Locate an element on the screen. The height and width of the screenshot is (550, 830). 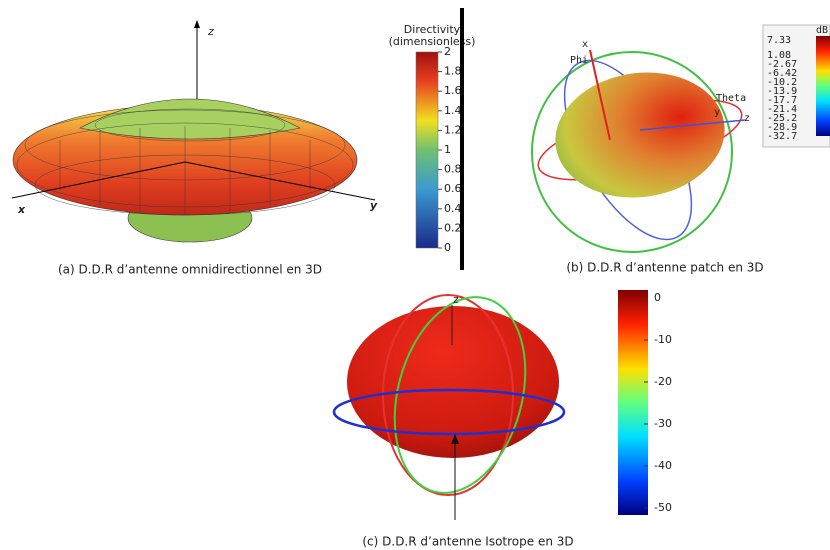
colorbar-tick-label: -25.2 is located at coordinates (782, 118).